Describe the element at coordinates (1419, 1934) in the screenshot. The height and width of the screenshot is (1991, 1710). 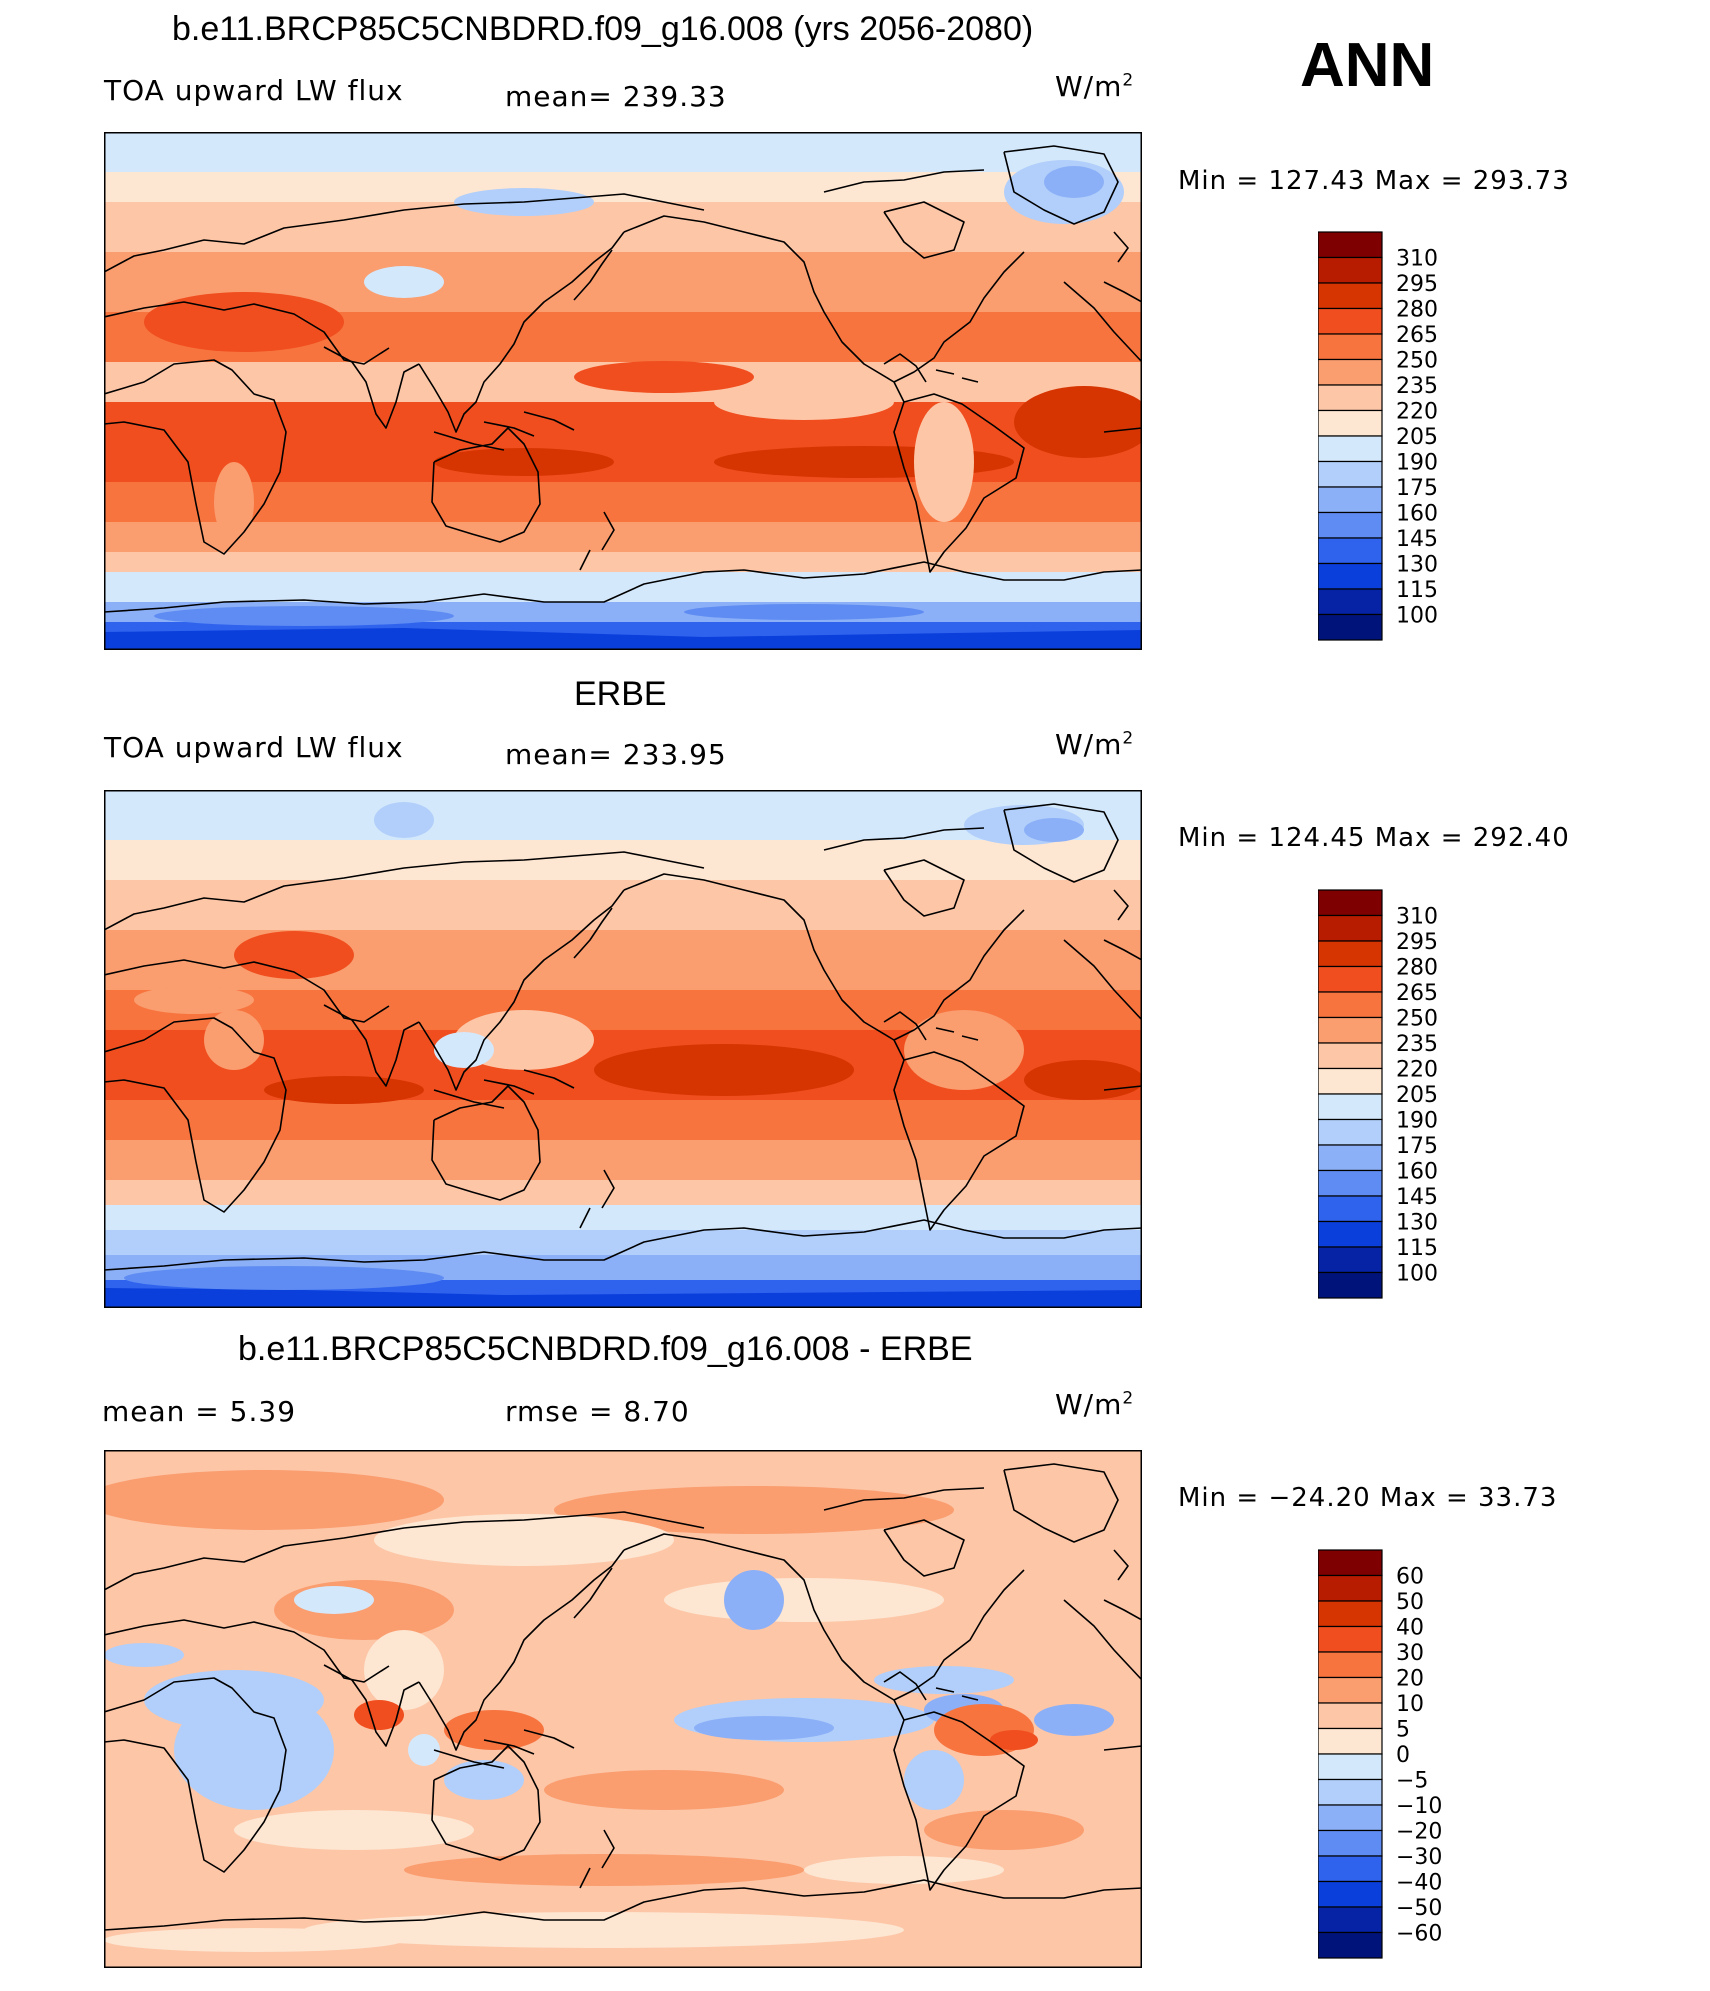
I see `colorbar-tick-label: −60` at that location.